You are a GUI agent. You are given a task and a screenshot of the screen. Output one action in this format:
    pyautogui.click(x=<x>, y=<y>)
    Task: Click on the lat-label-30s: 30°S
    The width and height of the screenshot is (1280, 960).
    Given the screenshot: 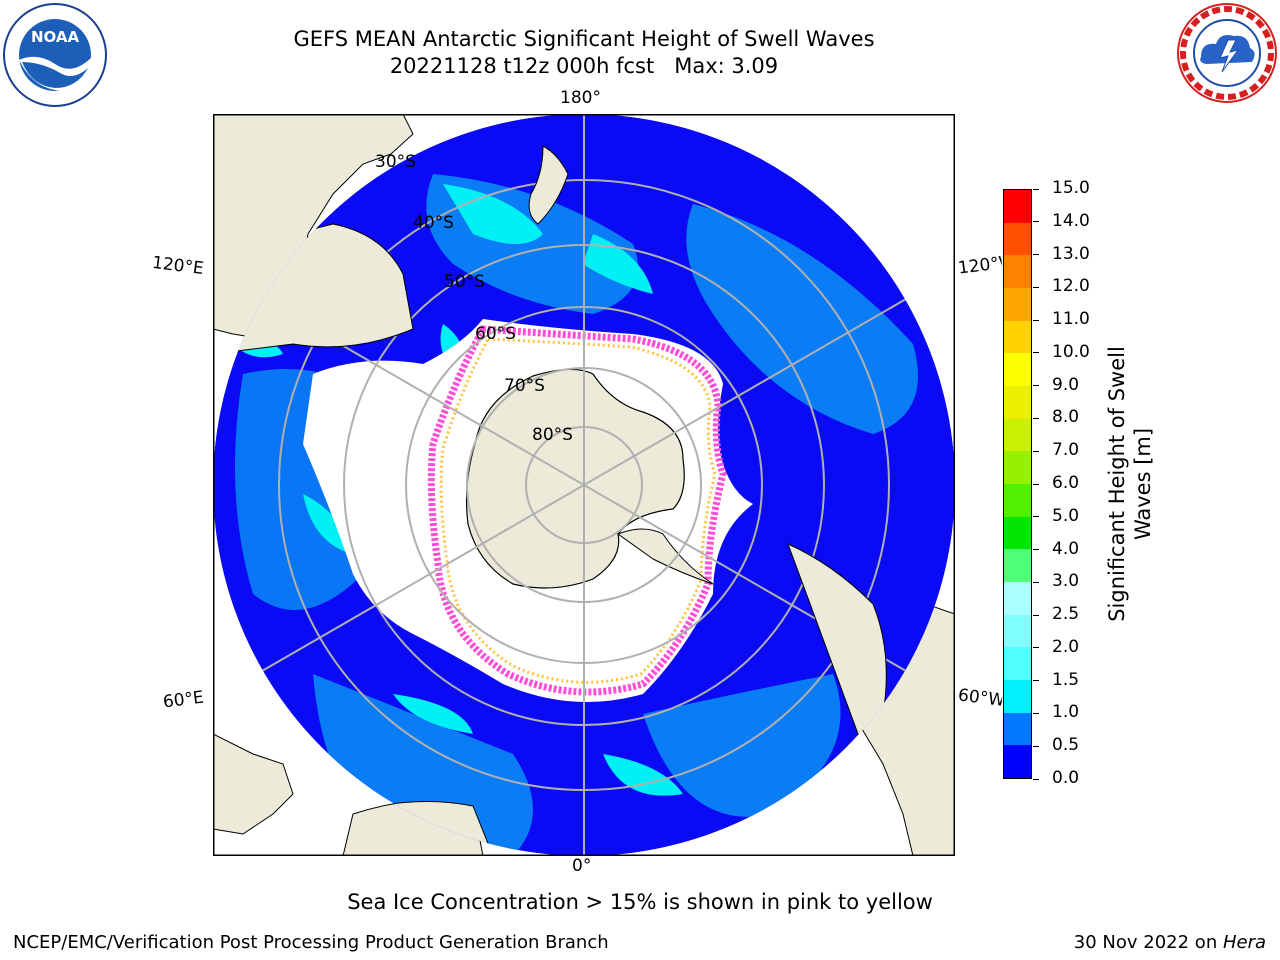 What is the action you would take?
    pyautogui.click(x=395, y=162)
    